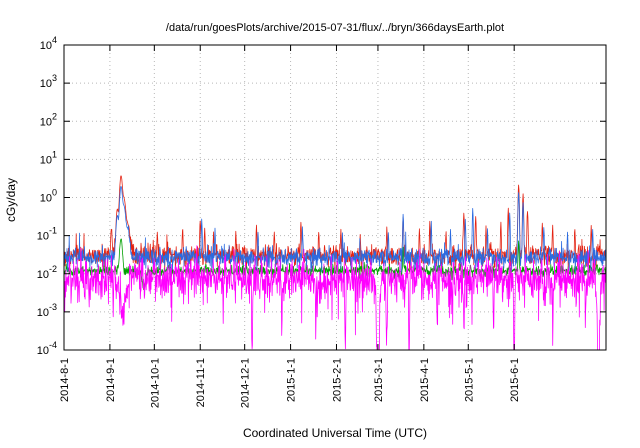 Image resolution: width=640 pixels, height=448 pixels. I want to click on x-axis-label: Coordinated Universal Time (UTC), so click(335, 433).